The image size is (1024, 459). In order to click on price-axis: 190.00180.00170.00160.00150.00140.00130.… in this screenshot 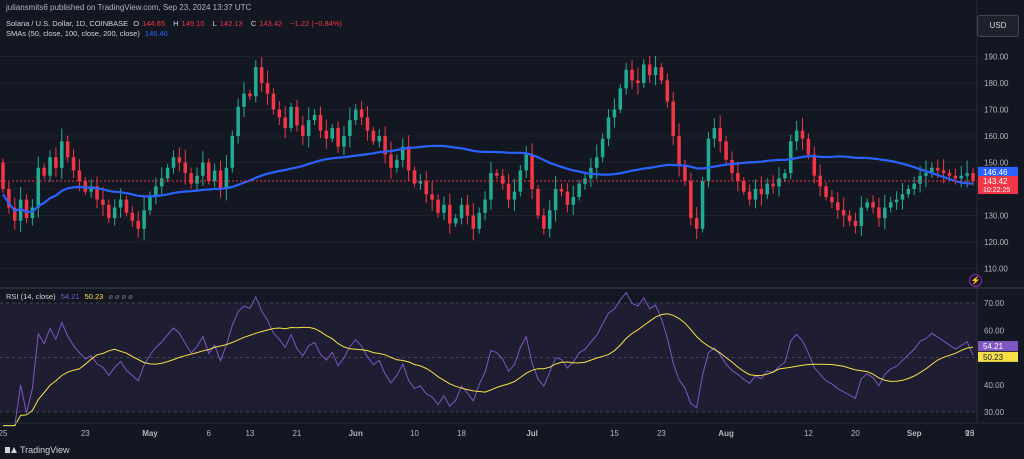, I will do `click(998, 163)`.